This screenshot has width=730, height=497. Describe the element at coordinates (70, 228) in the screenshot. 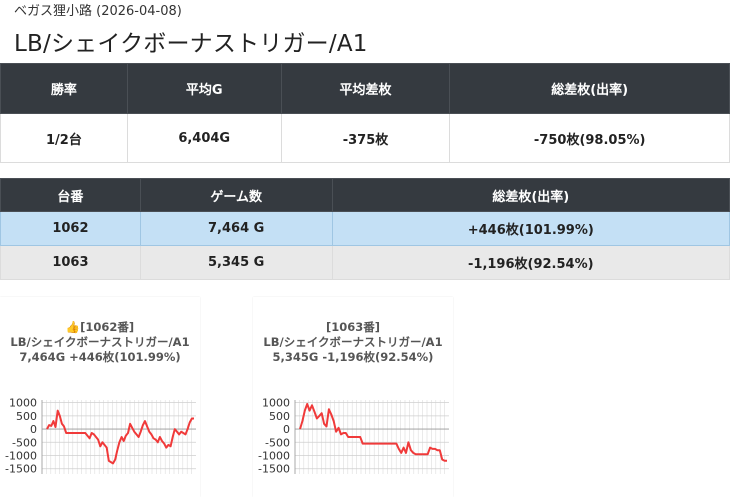

I see `machine-number: 1062` at that location.